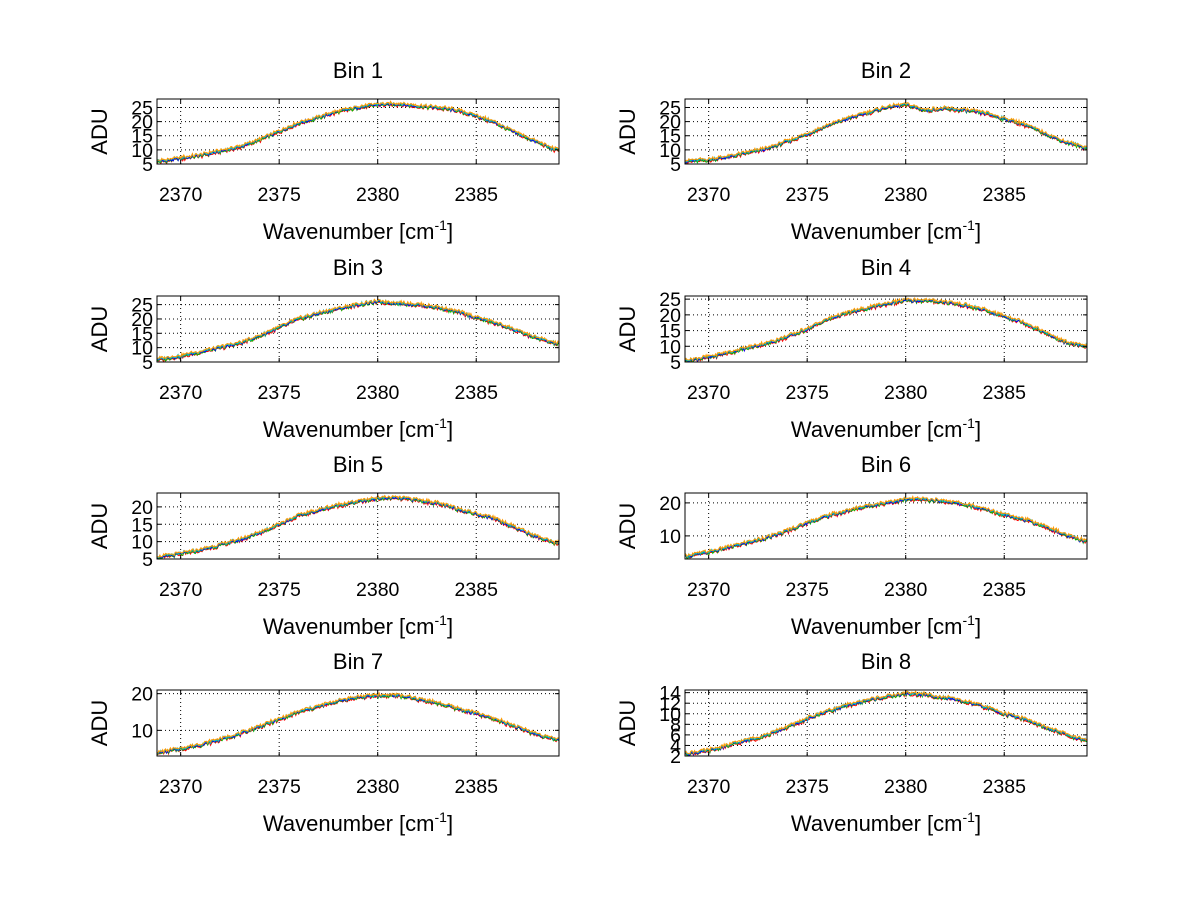 The height and width of the screenshot is (901, 1200). Describe the element at coordinates (670, 108) in the screenshot. I see `bin-2-ytick-label-25: 25` at that location.